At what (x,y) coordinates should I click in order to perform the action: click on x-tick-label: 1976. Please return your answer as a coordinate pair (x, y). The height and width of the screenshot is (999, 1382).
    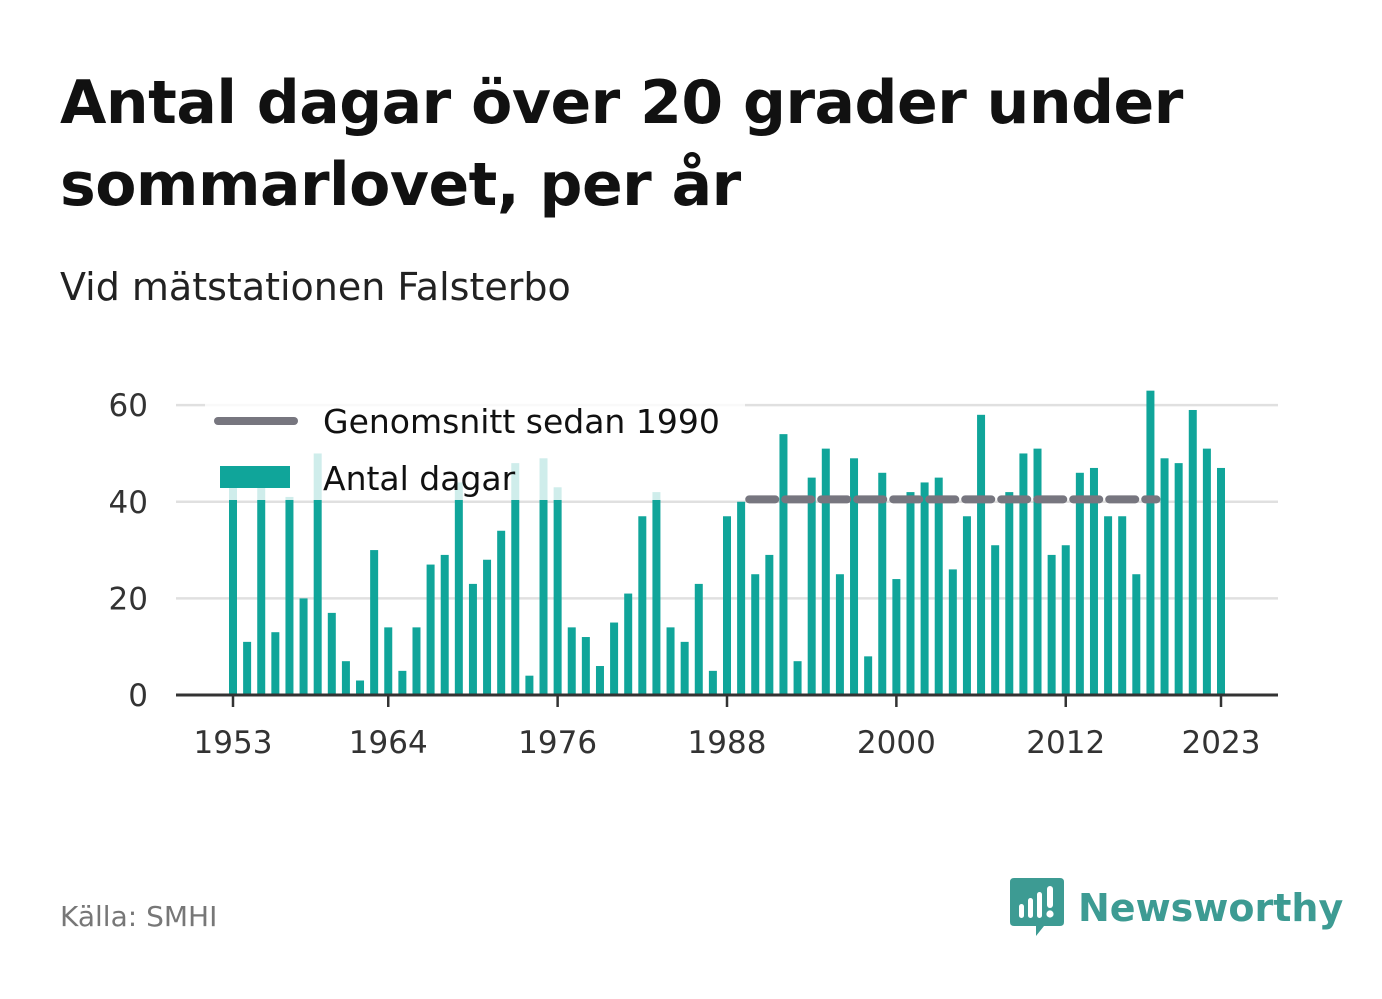
    Looking at the image, I should click on (557, 743).